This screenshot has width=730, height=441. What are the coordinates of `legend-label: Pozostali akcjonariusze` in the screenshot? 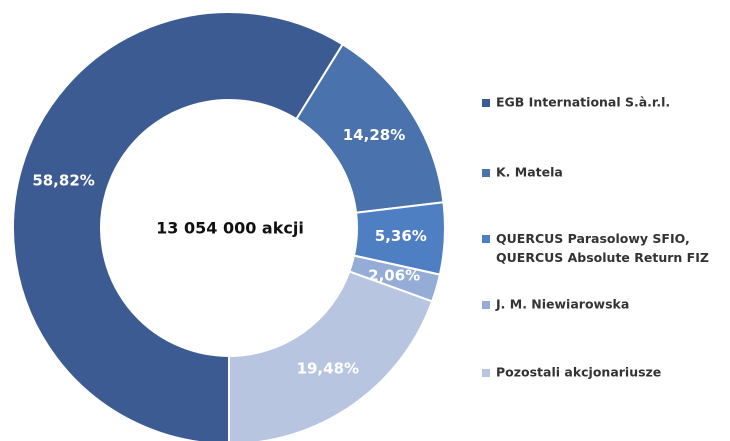 It's located at (578, 372).